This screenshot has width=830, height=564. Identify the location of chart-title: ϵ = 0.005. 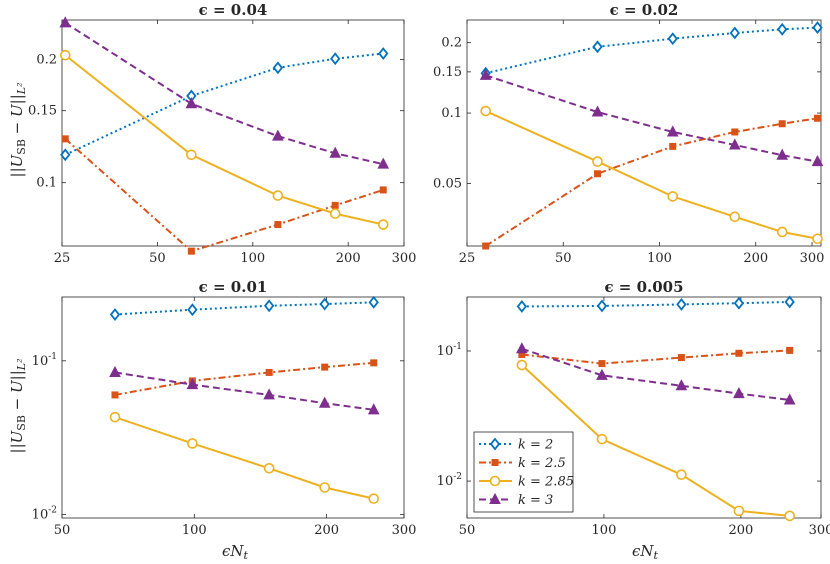
(643, 287).